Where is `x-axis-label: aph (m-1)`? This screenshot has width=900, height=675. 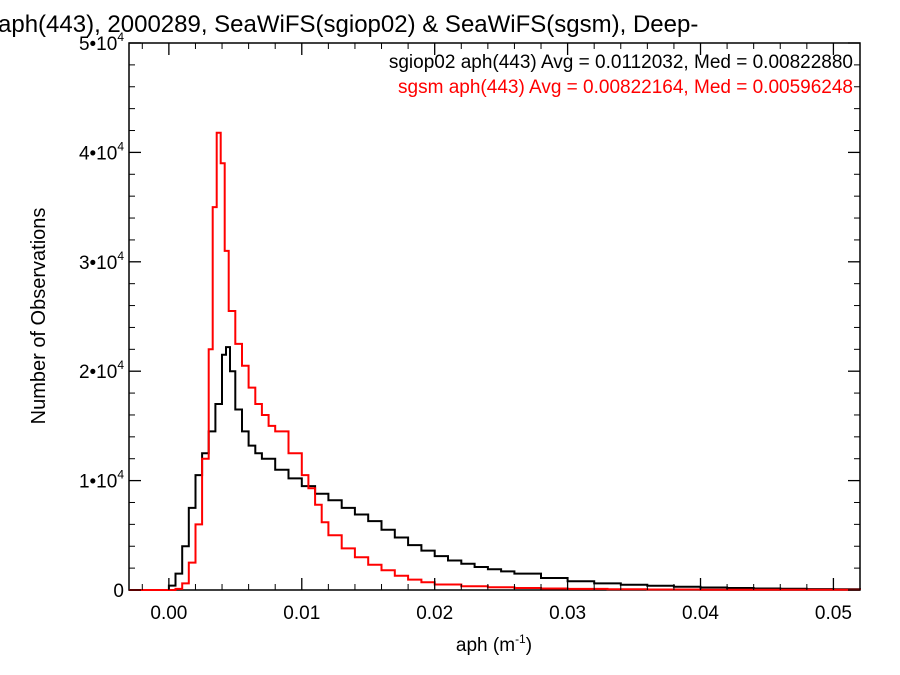 x-axis-label: aph (m-1) is located at coordinates (494, 644).